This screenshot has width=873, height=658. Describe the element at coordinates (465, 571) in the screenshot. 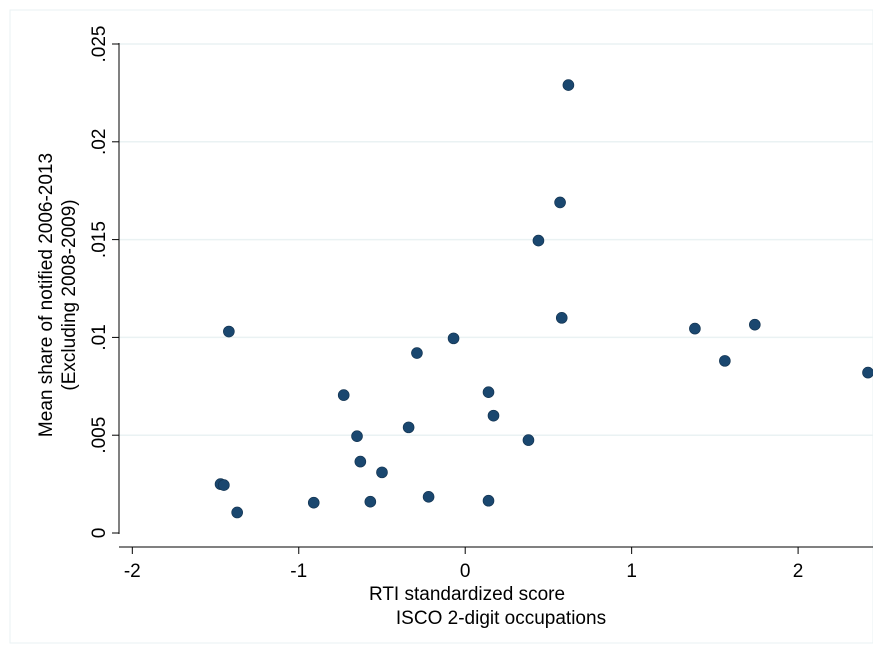

I see `x-tick-label: 0` at that location.